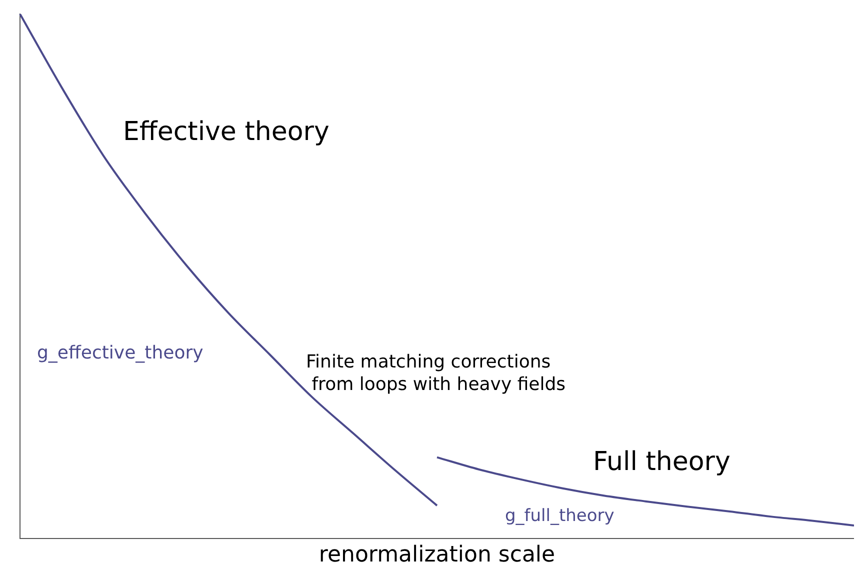  What do you see at coordinates (437, 555) in the screenshot?
I see `x-axis-title: renormalization scale` at bounding box center [437, 555].